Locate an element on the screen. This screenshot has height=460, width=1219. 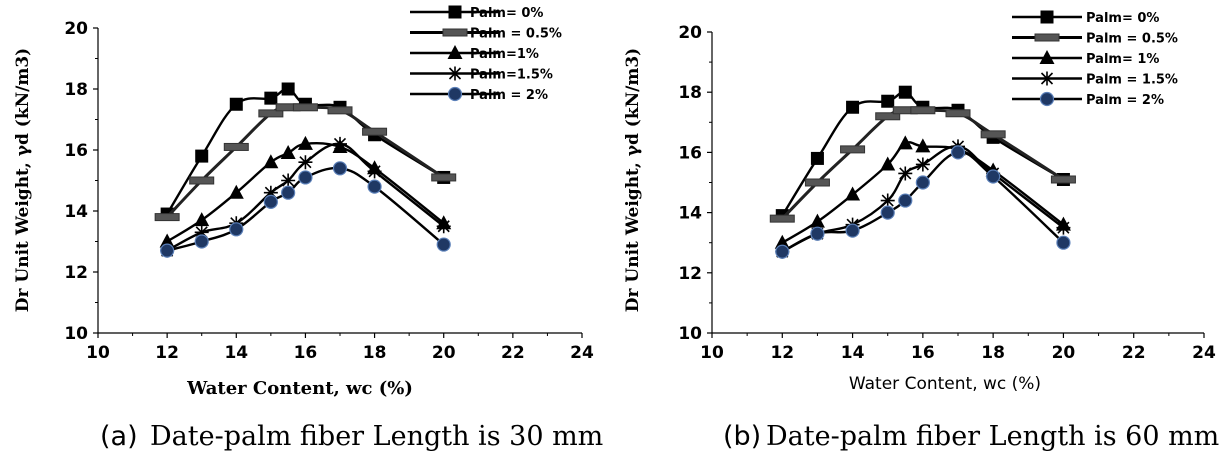
y-tick-label: 10 is located at coordinates (690, 334).